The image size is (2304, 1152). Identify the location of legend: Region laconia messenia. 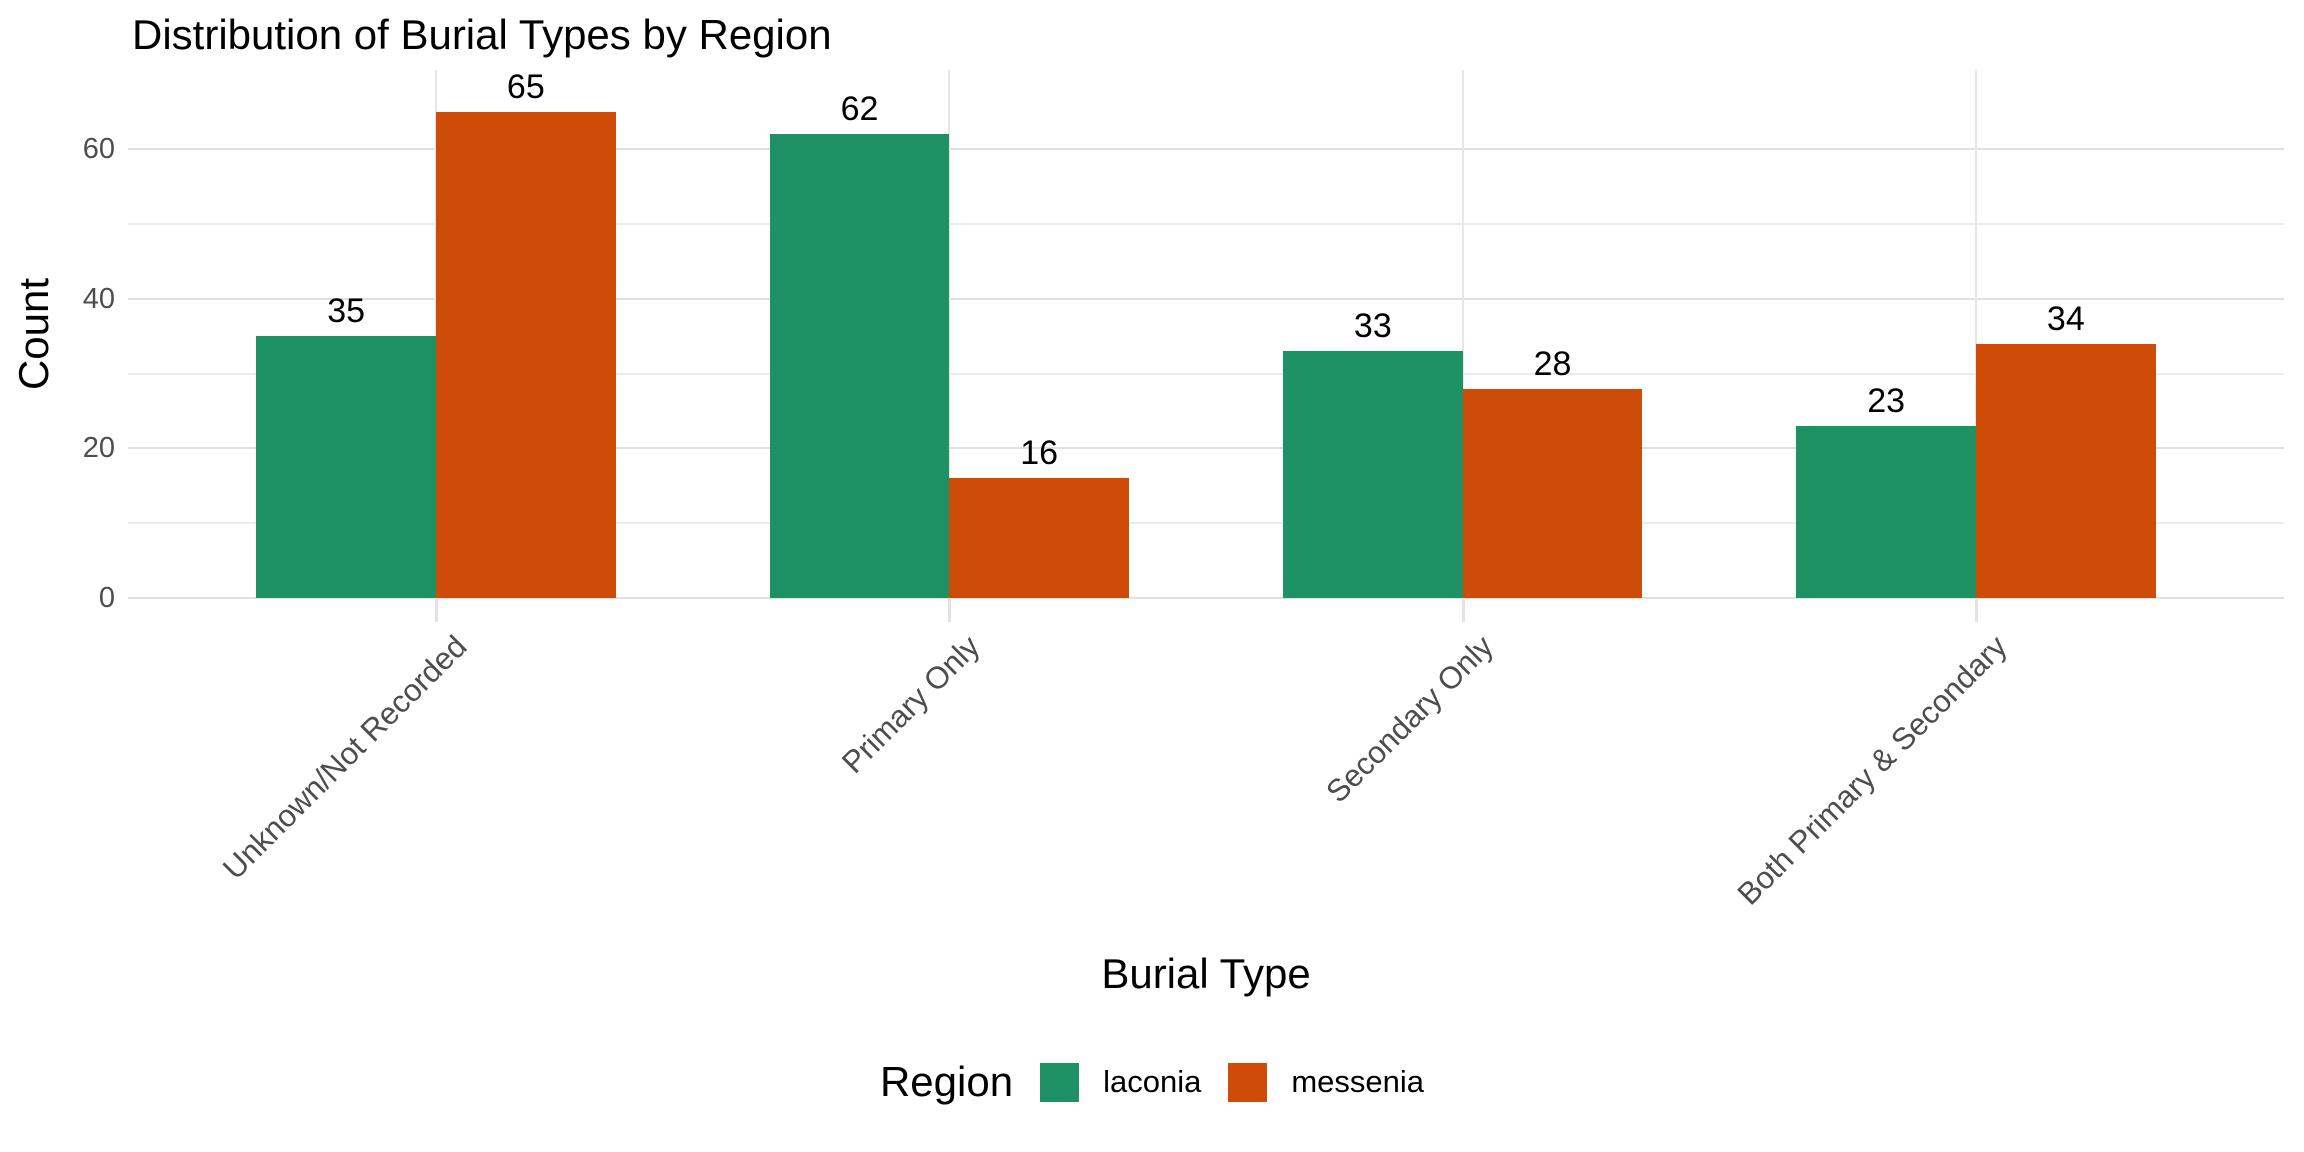
(1152, 1082).